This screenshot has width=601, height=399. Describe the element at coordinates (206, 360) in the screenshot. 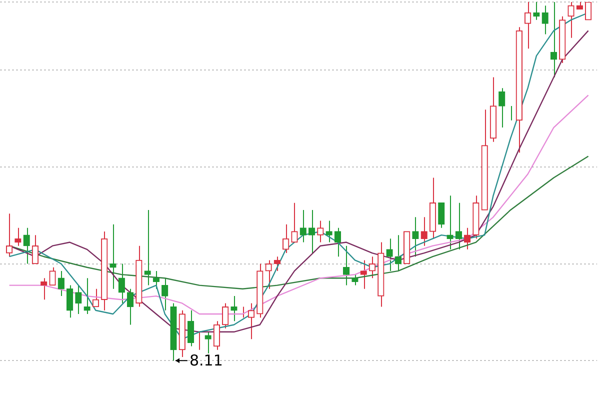

I see `annotation: 8.11` at that location.